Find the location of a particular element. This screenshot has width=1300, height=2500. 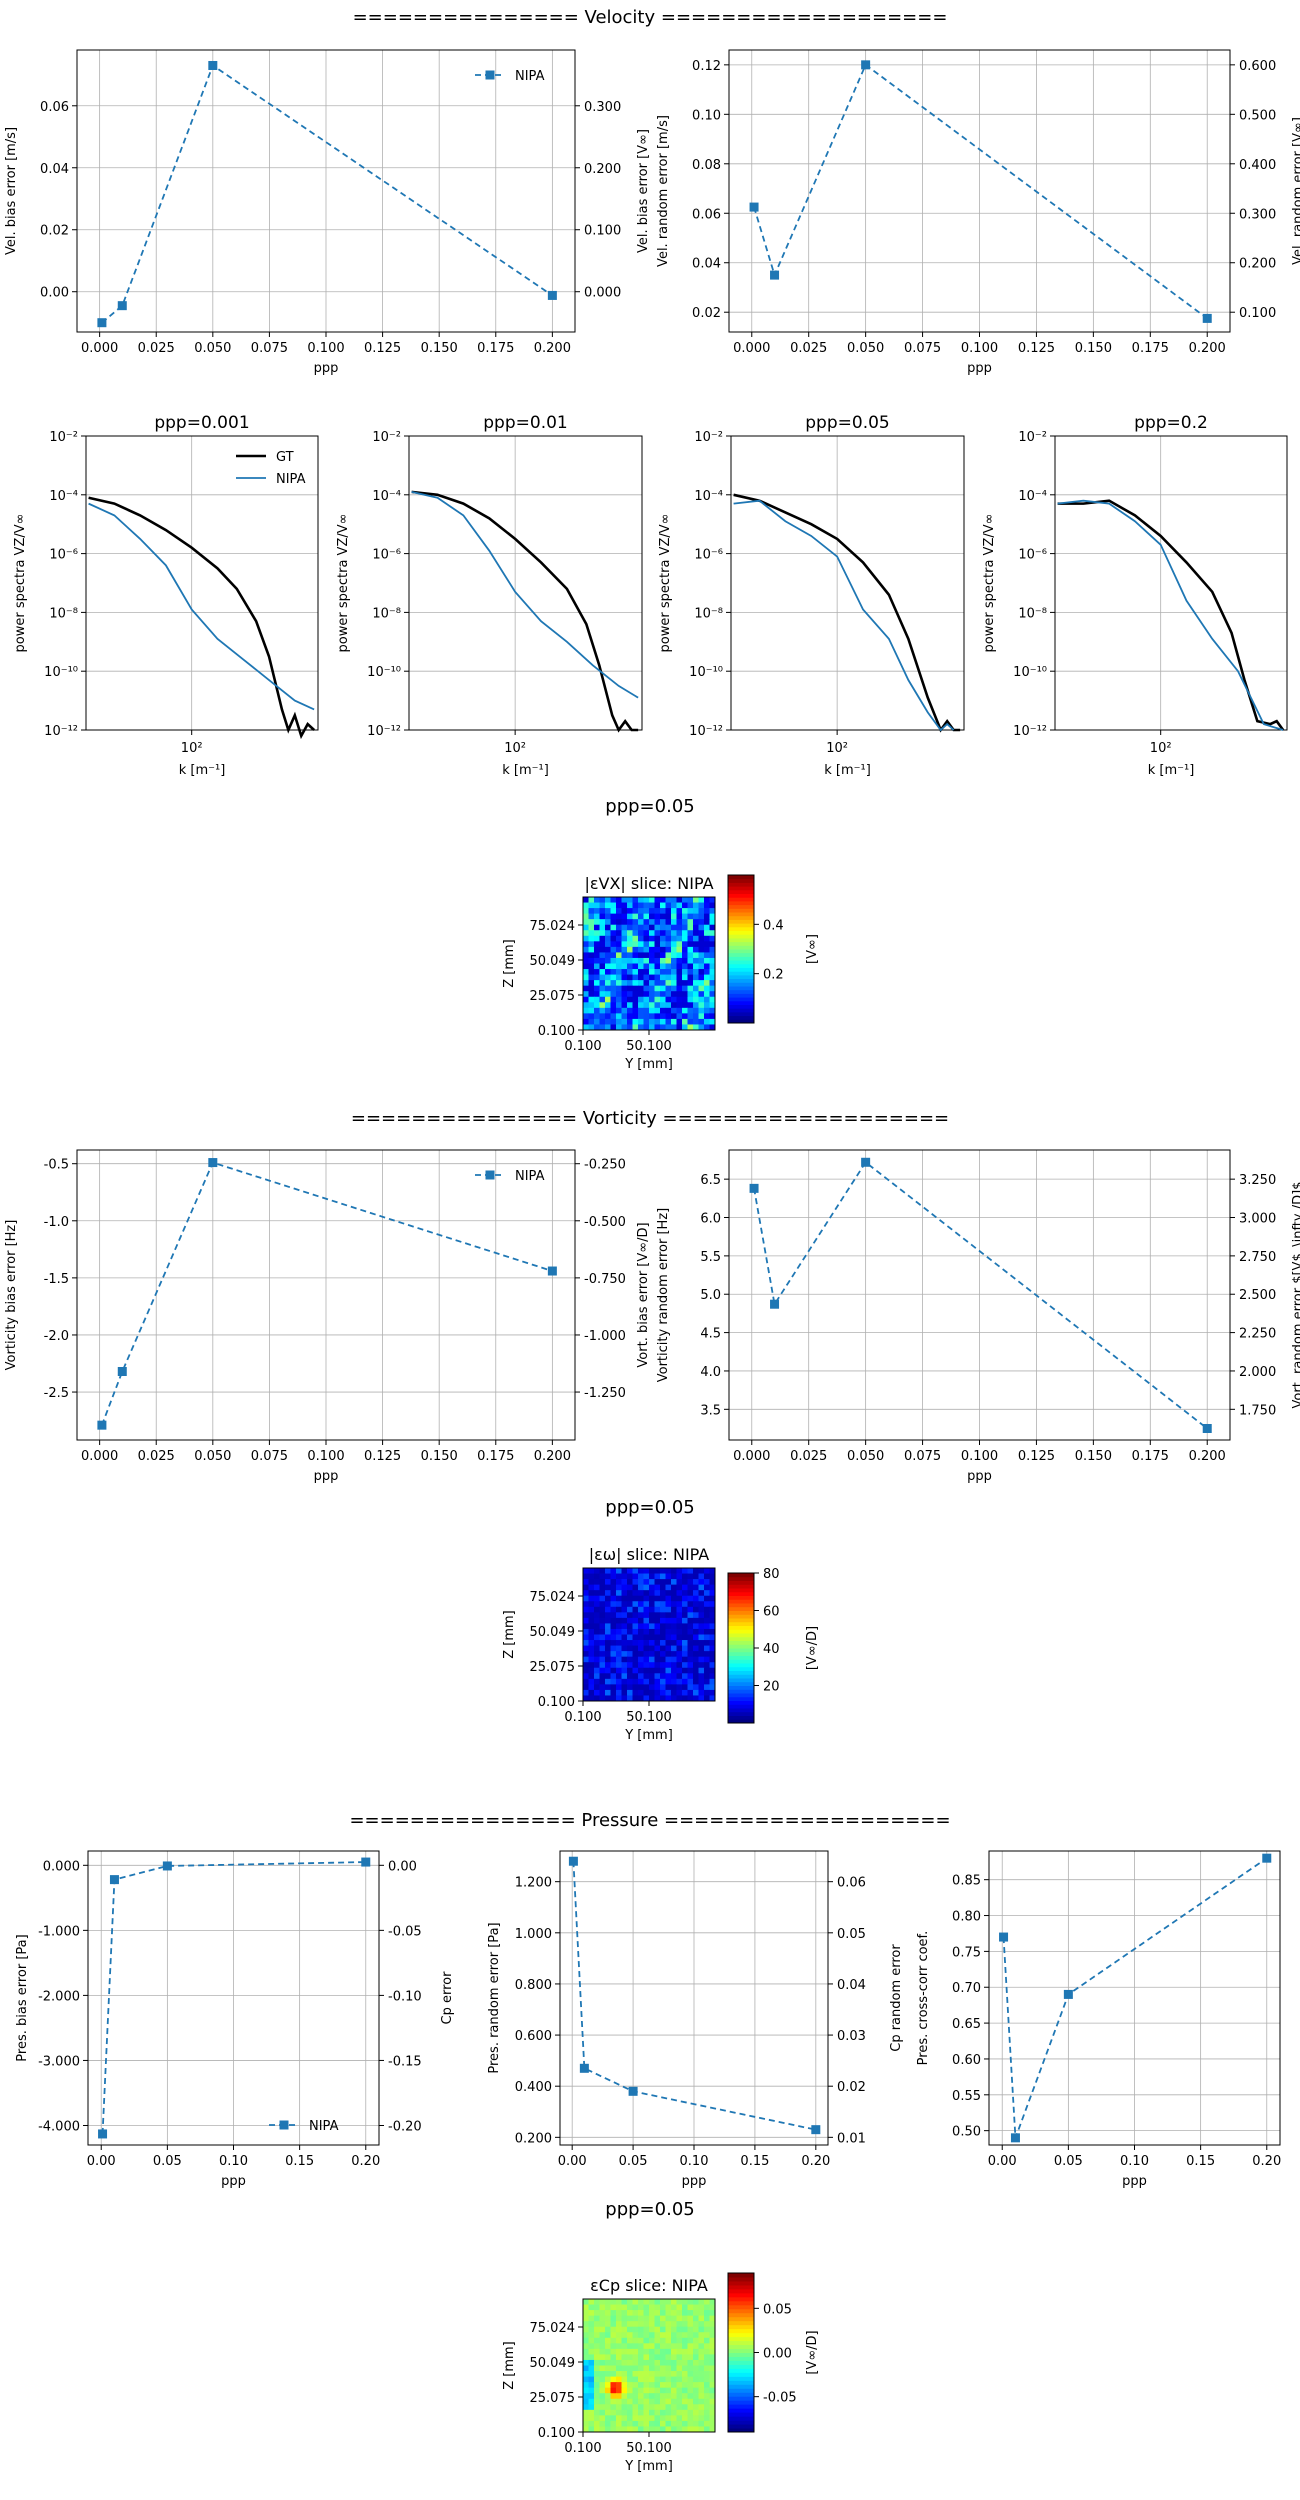

x-tick-label: 0.200 is located at coordinates (1207, 1456).